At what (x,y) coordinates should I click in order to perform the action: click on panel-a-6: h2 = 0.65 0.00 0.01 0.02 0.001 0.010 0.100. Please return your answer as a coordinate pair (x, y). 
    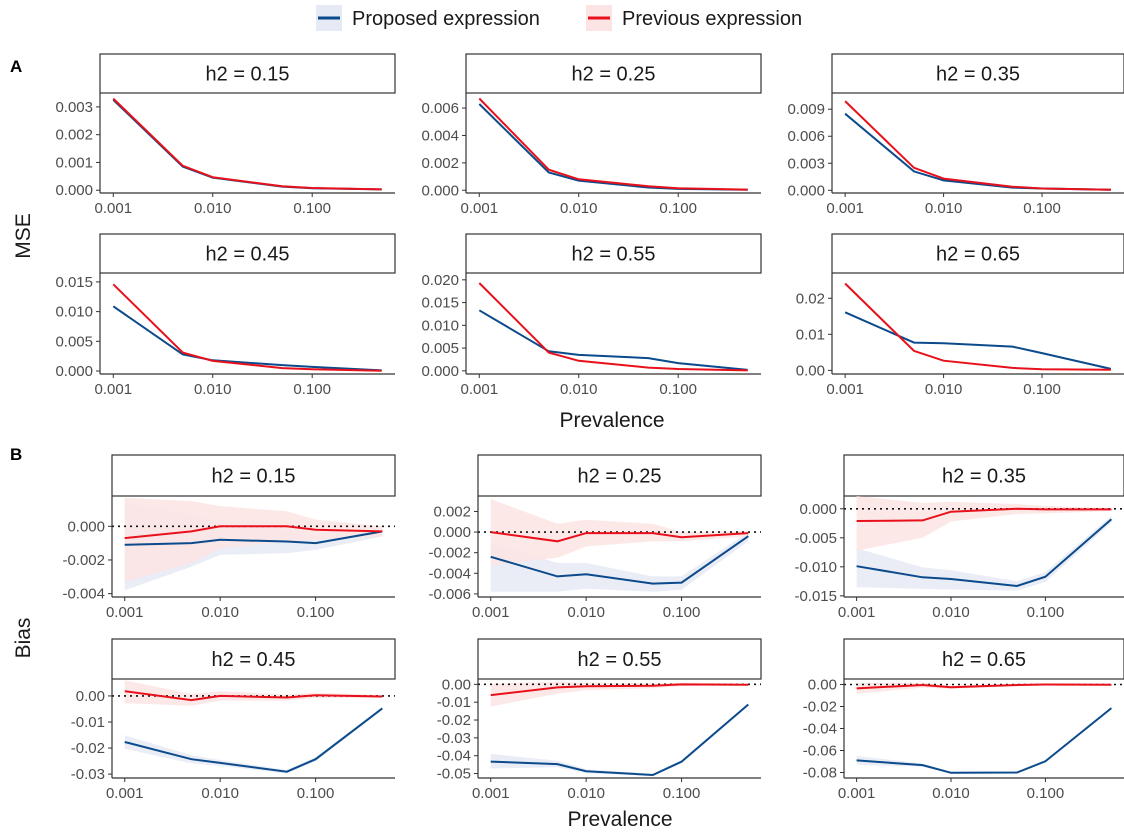
    Looking at the image, I should click on (960, 315).